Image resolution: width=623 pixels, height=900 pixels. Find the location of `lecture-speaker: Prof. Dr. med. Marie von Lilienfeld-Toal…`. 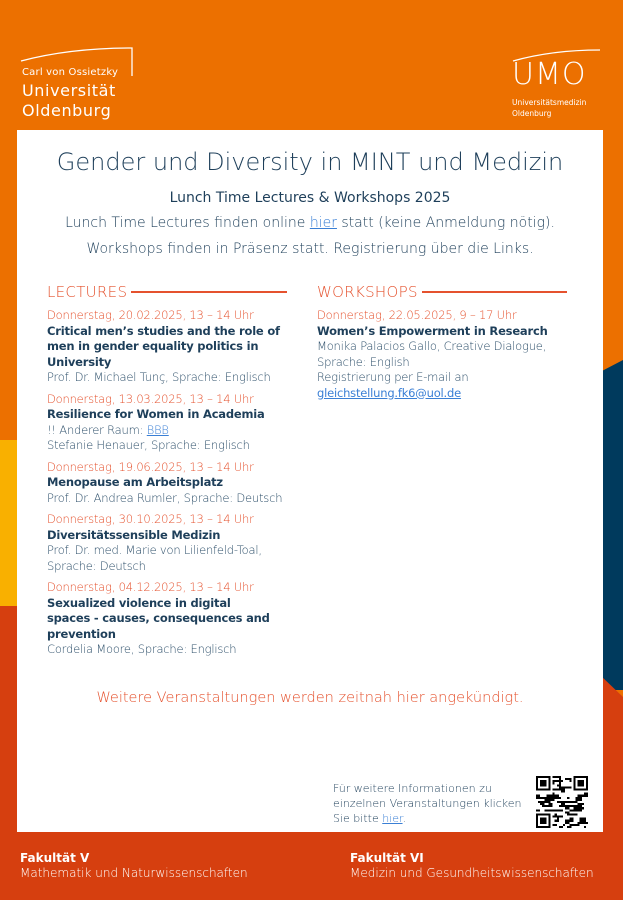

lecture-speaker: Prof. Dr. med. Marie von Lilienfeld-Toal… is located at coordinates (154, 558).